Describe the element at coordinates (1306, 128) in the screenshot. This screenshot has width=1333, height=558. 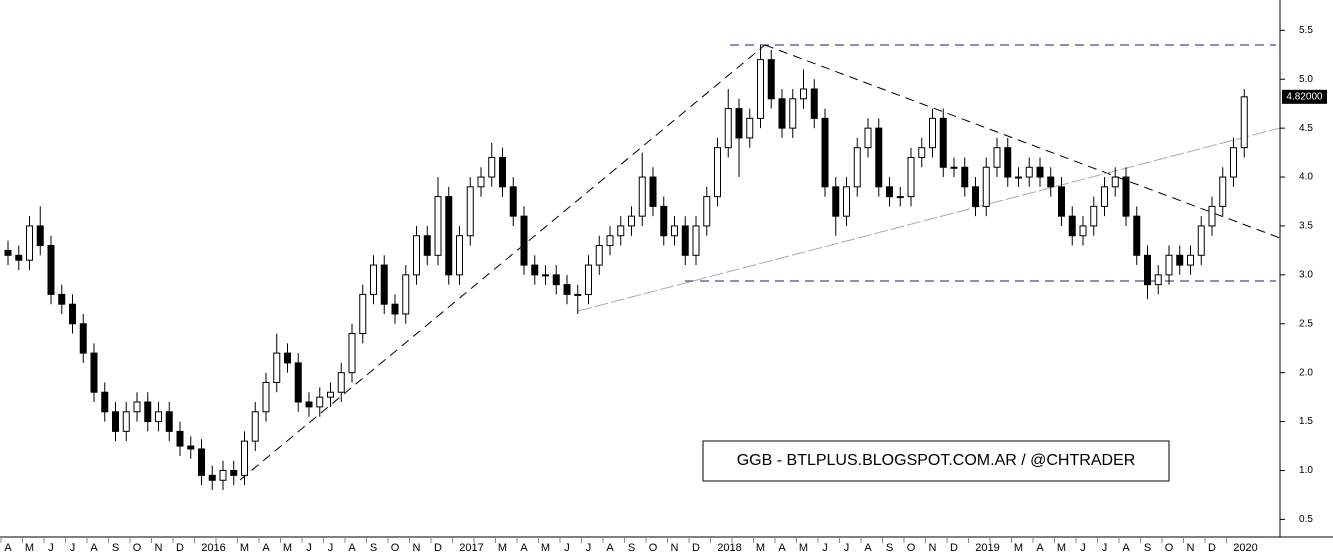
I see `y-tick-label: 4.5` at that location.